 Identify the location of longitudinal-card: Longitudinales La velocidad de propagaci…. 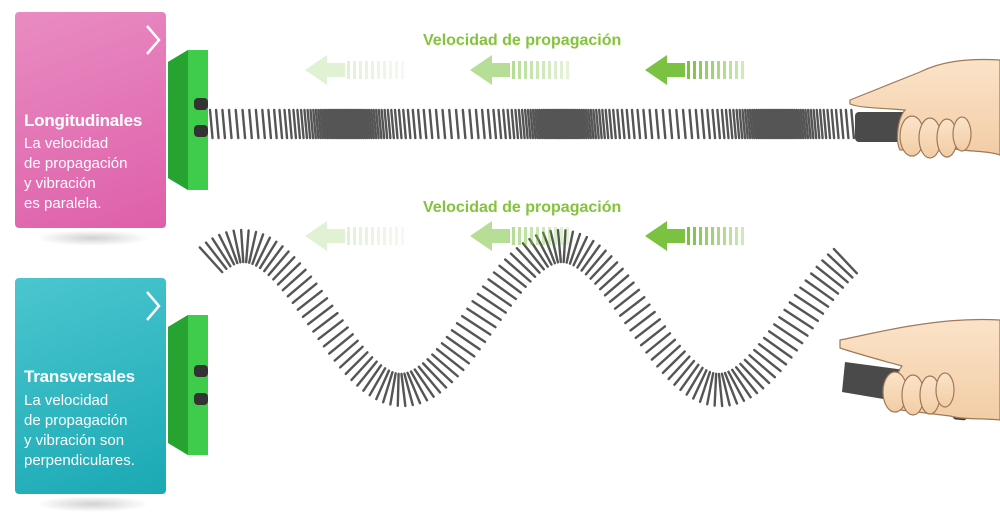
(90, 120).